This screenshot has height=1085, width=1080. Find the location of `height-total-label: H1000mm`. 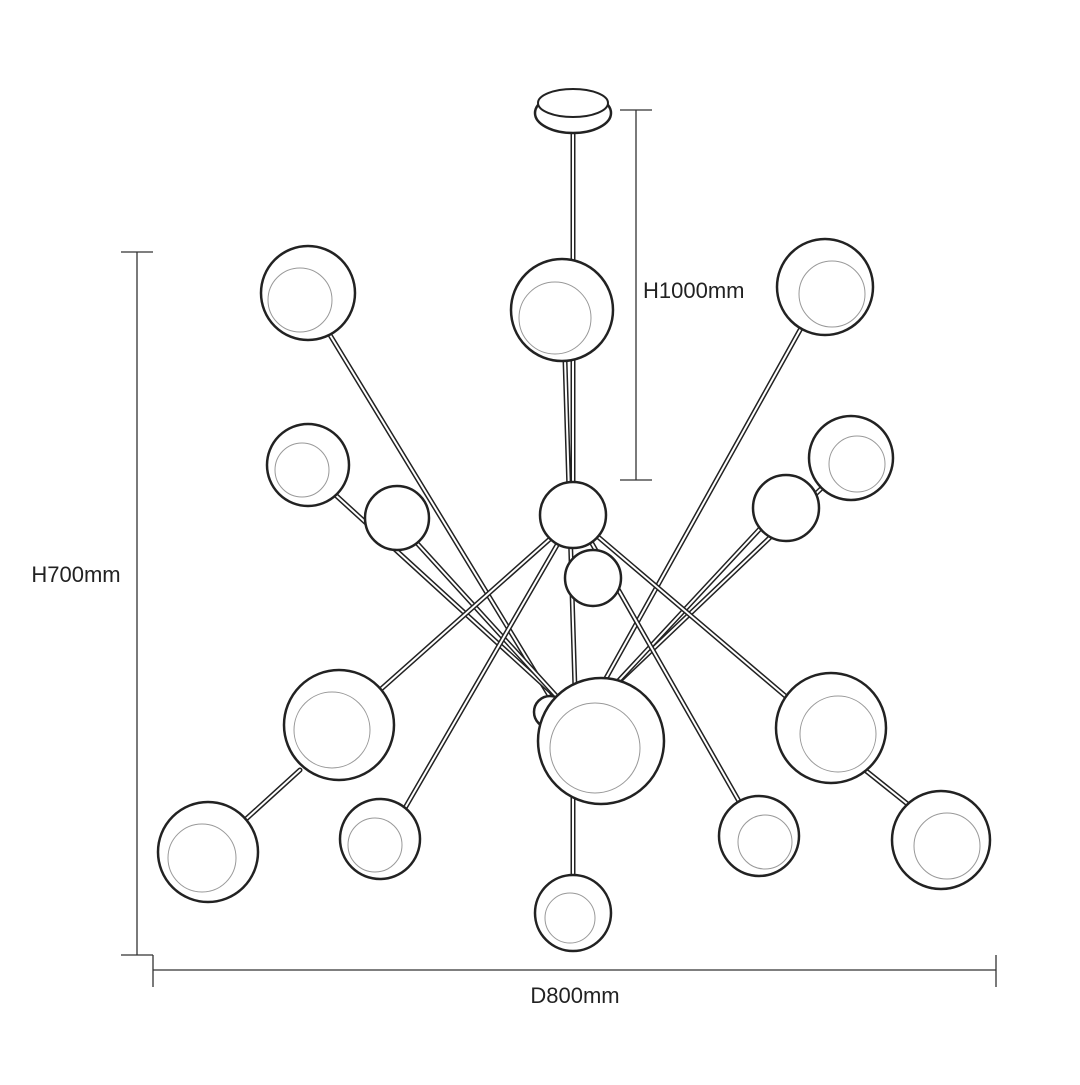

height-total-label: H1000mm is located at coordinates (693, 290).